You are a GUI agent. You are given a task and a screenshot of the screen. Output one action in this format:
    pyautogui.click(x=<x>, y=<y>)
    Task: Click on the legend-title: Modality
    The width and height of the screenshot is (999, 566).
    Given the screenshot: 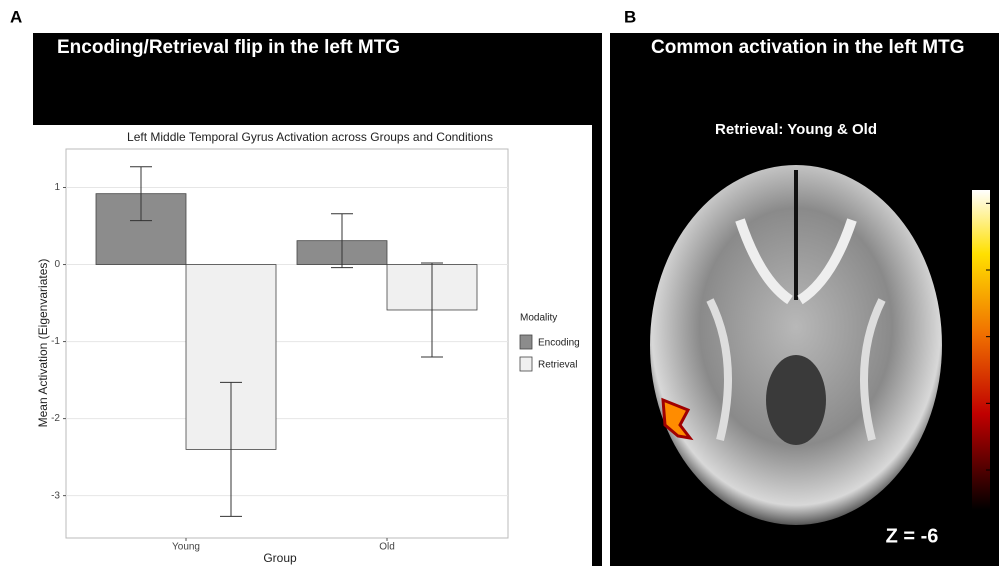 What is the action you would take?
    pyautogui.click(x=538, y=318)
    